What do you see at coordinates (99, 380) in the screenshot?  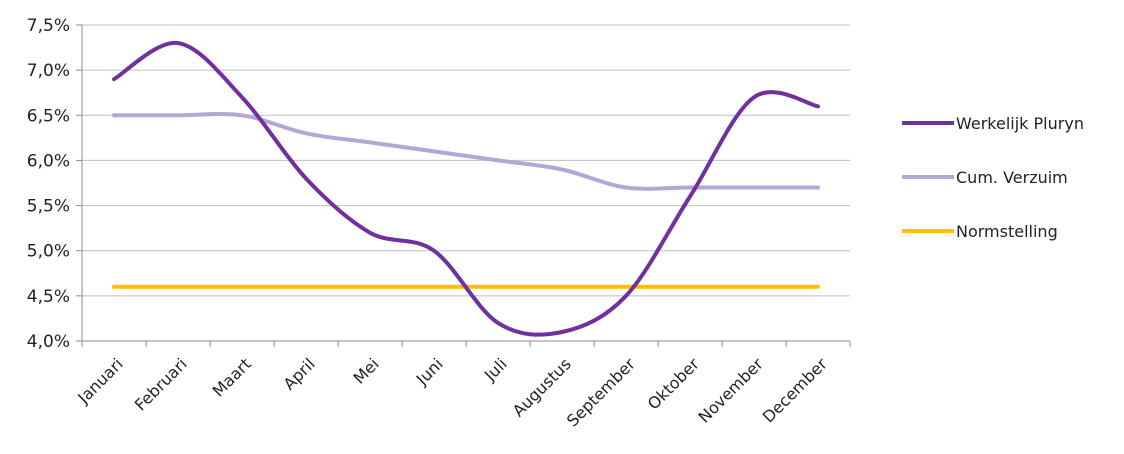 I see `x-tick-label: Januari` at bounding box center [99, 380].